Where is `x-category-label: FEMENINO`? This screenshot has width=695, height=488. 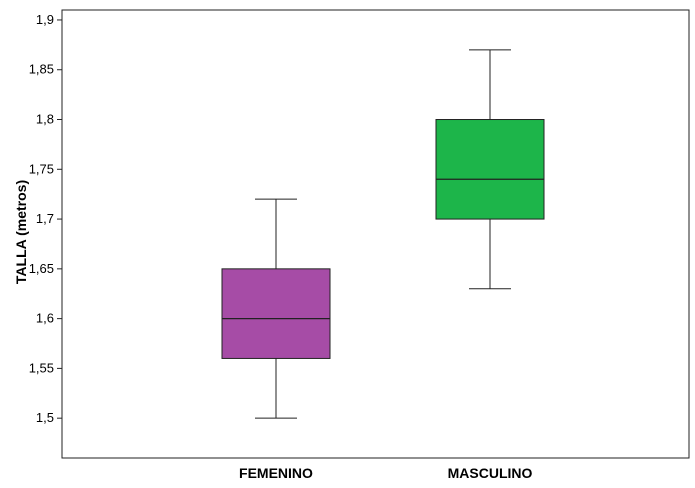
x-category-label: FEMENINO is located at coordinates (276, 473).